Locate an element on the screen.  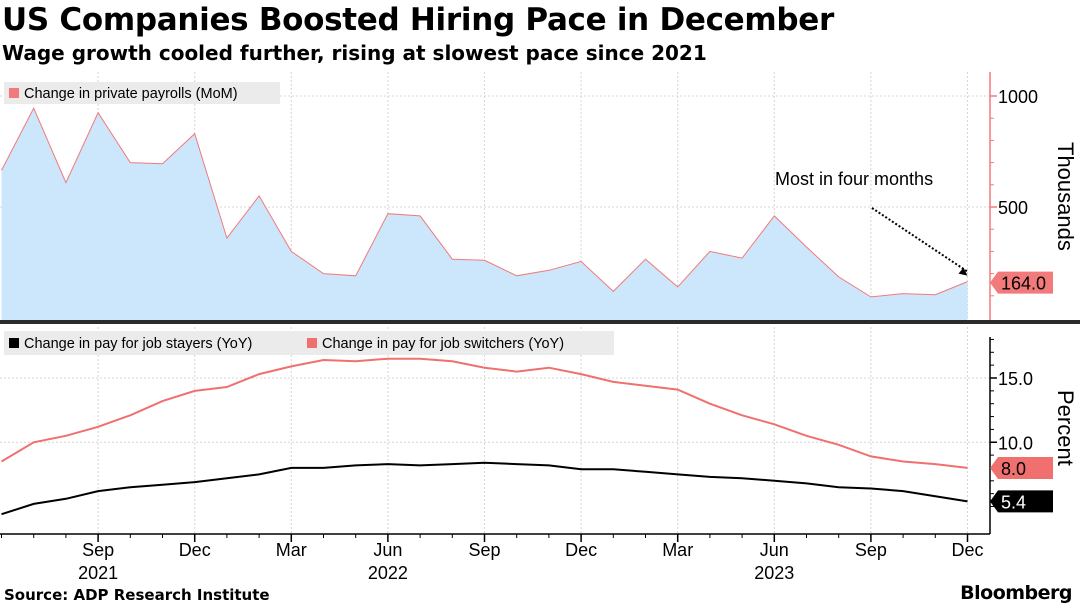
annotation-text: Most in four months is located at coordinates (854, 179).